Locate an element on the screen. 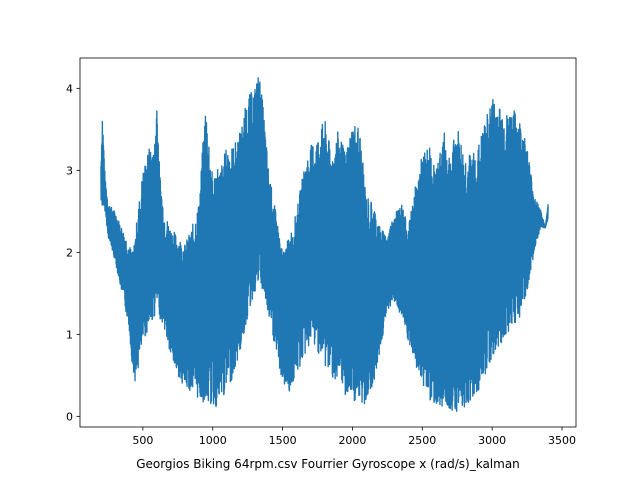  y-tick-label: 0 is located at coordinates (69, 416).